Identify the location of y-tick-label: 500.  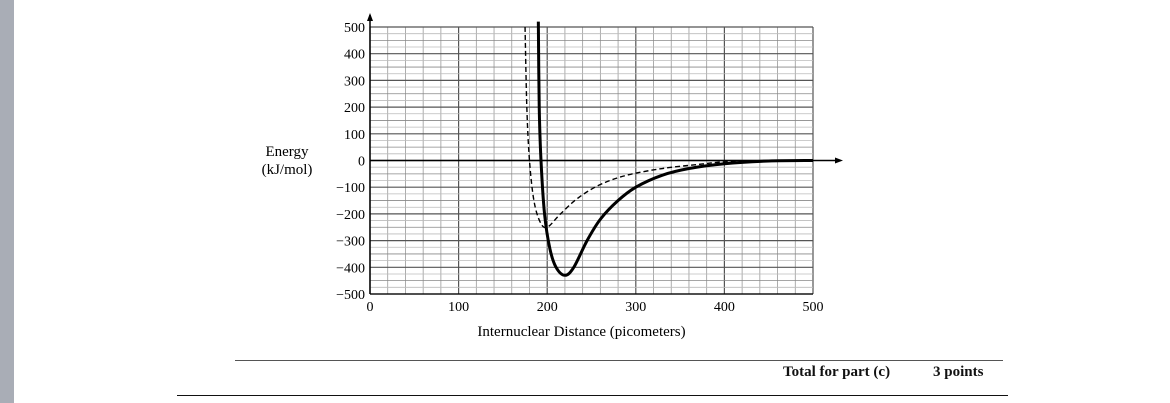
(354, 28).